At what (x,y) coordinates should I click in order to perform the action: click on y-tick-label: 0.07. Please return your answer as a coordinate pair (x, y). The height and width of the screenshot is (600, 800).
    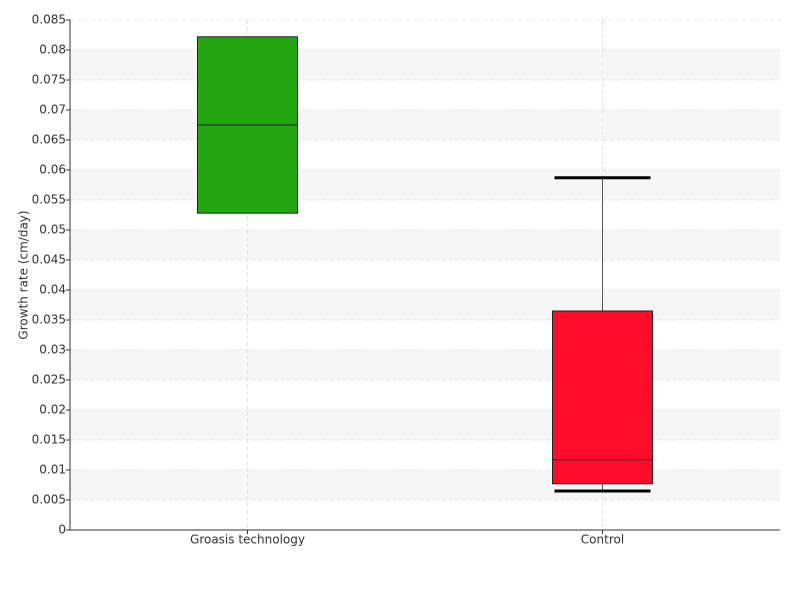
    Looking at the image, I should click on (52, 110).